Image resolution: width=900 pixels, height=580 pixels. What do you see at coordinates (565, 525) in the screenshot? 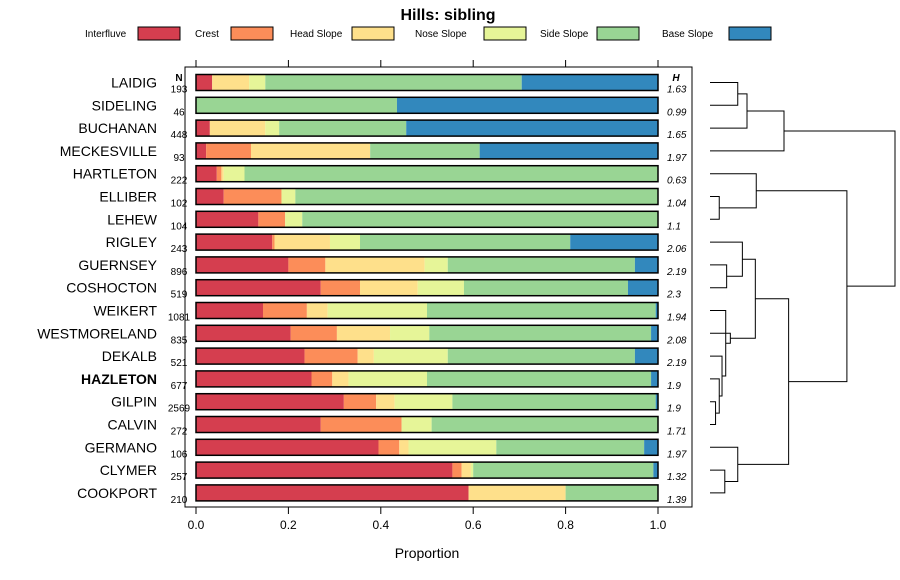
I see `x-tick-label: 0.8` at bounding box center [565, 525].